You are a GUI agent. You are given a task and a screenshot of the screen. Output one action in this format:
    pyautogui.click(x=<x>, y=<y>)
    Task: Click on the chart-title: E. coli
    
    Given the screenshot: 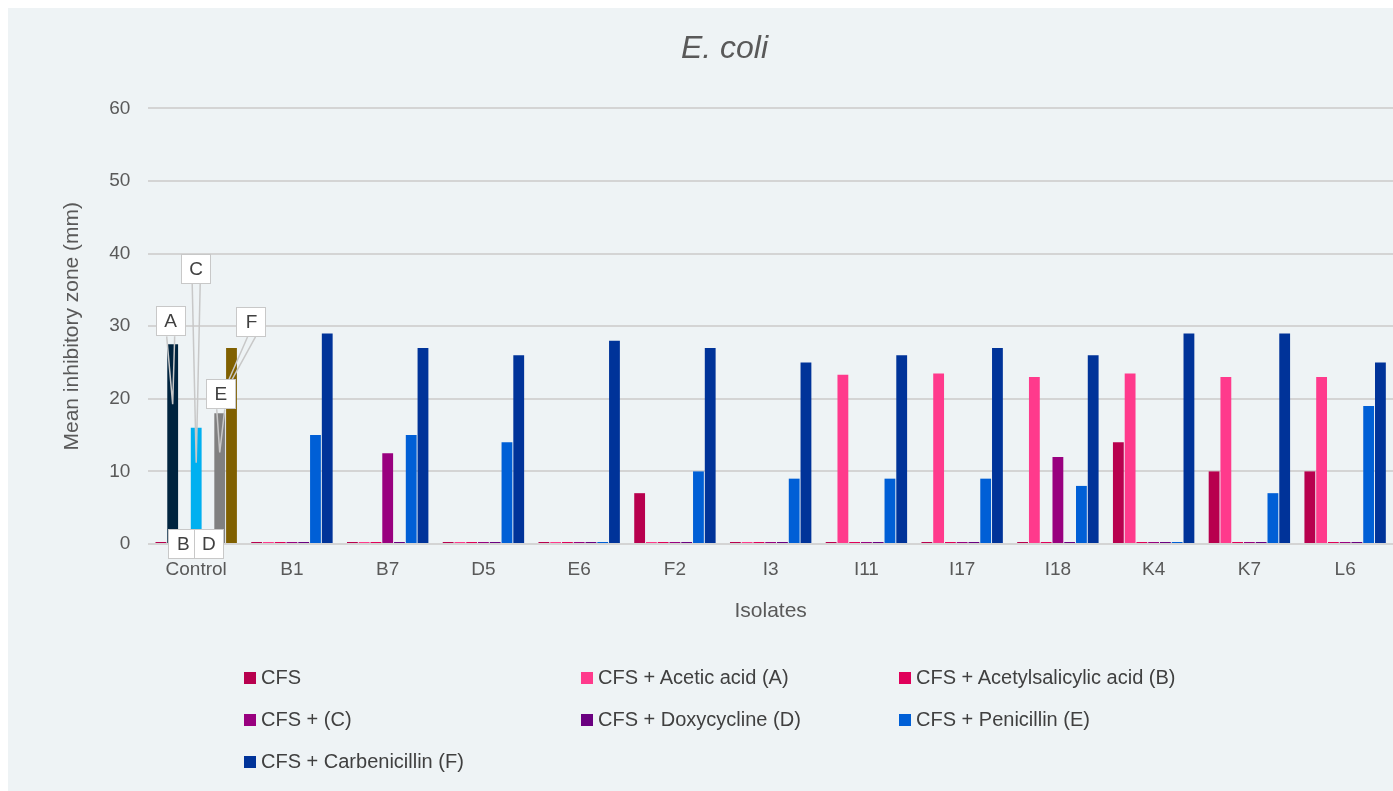 What is the action you would take?
    pyautogui.click(x=724, y=47)
    